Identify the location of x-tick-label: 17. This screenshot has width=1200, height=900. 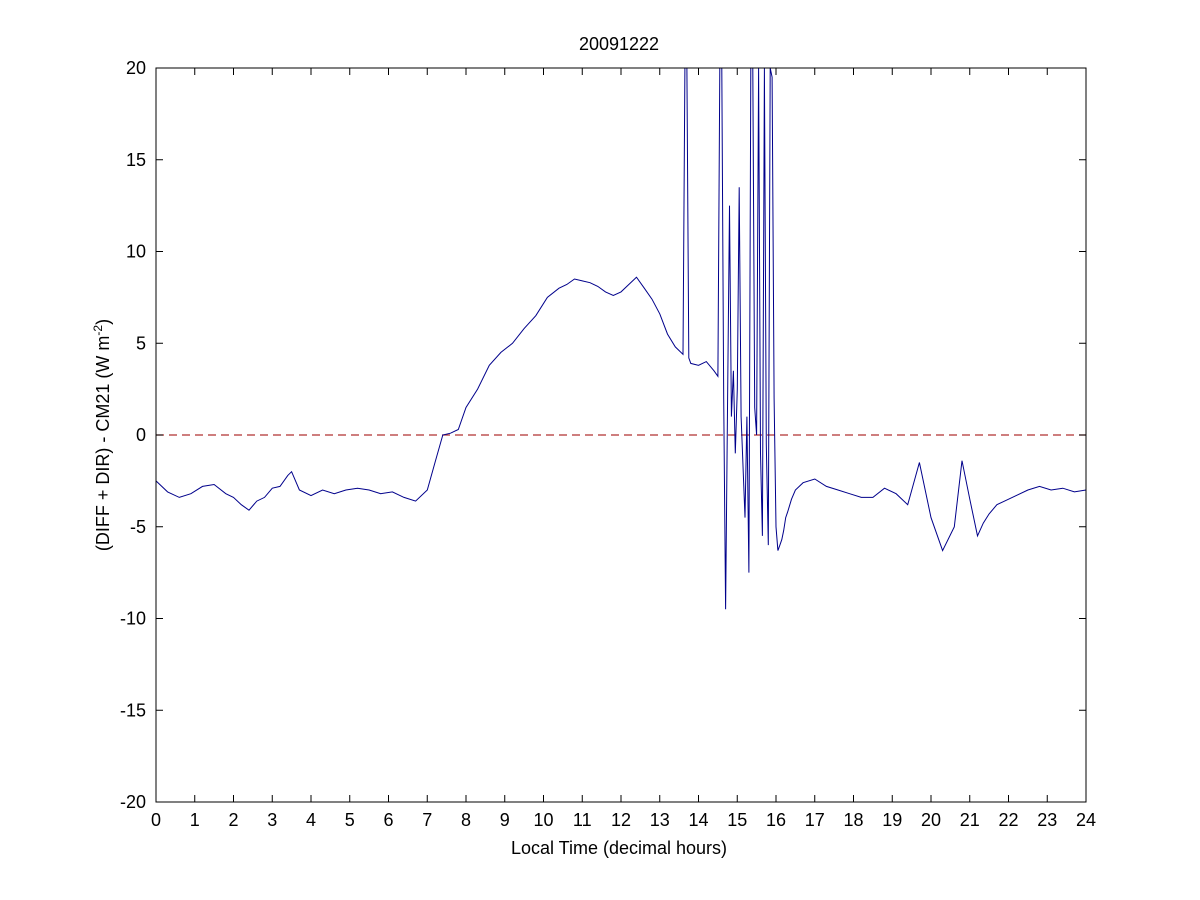
(815, 820).